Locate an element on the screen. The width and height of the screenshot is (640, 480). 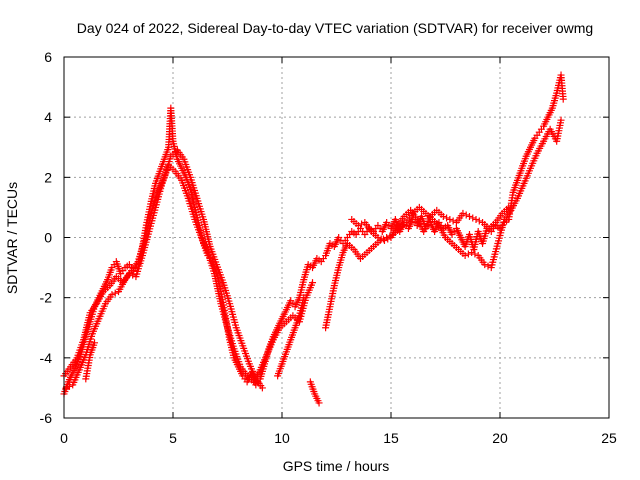
y-tick-labels: -6 -4 -2 0 2 4 6 is located at coordinates (46, 237).